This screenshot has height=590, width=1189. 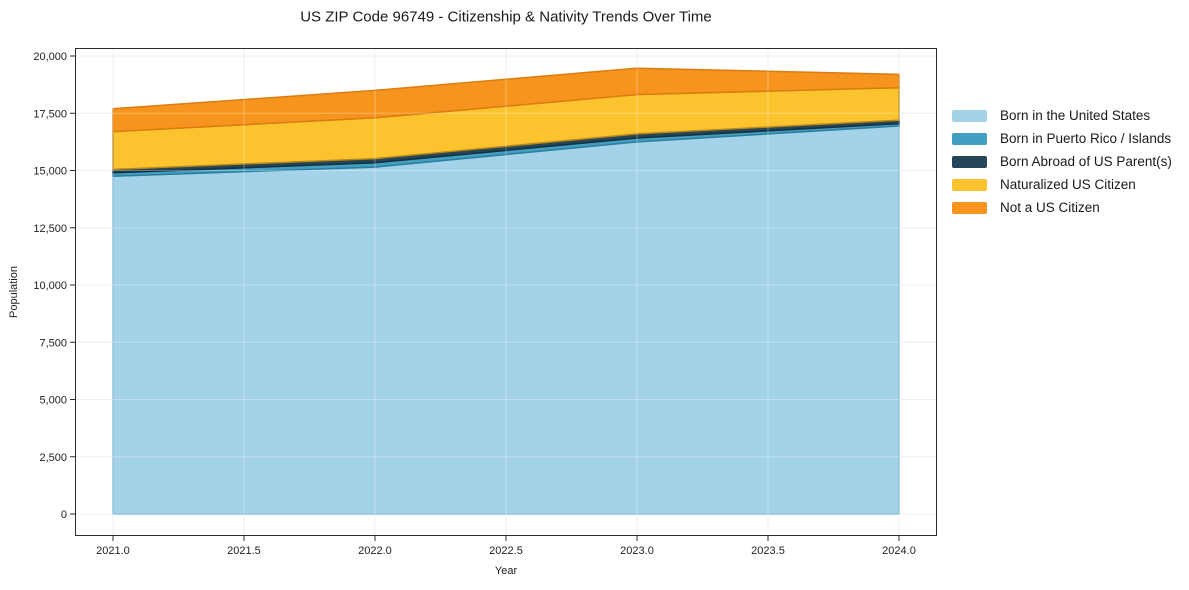 What do you see at coordinates (53, 401) in the screenshot?
I see `y-tick-label: 5,000` at bounding box center [53, 401].